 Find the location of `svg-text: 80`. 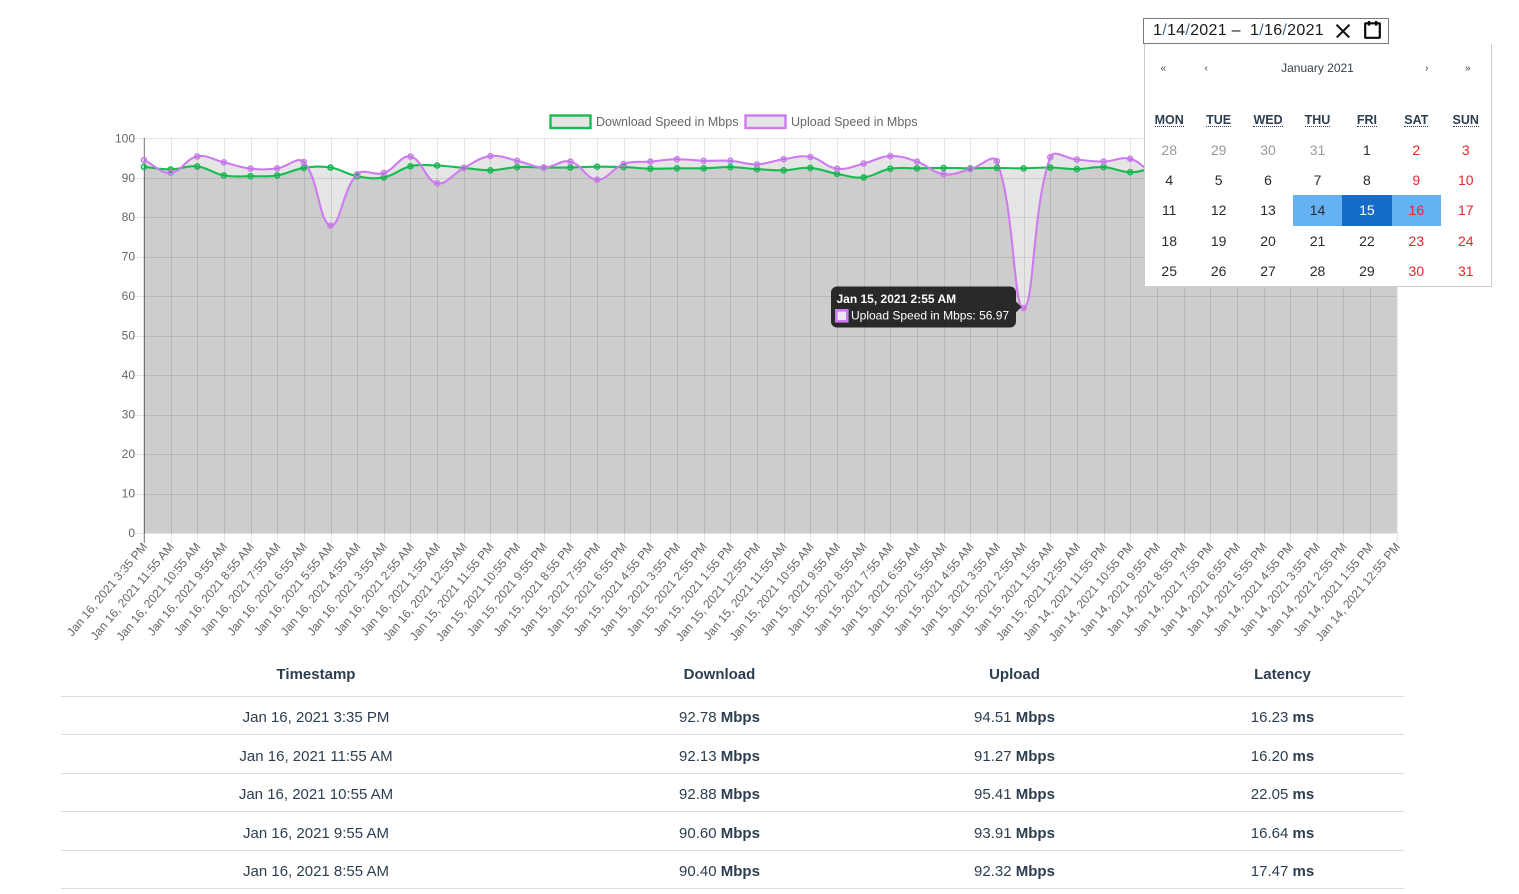

svg-text: 80 is located at coordinates (129, 217).